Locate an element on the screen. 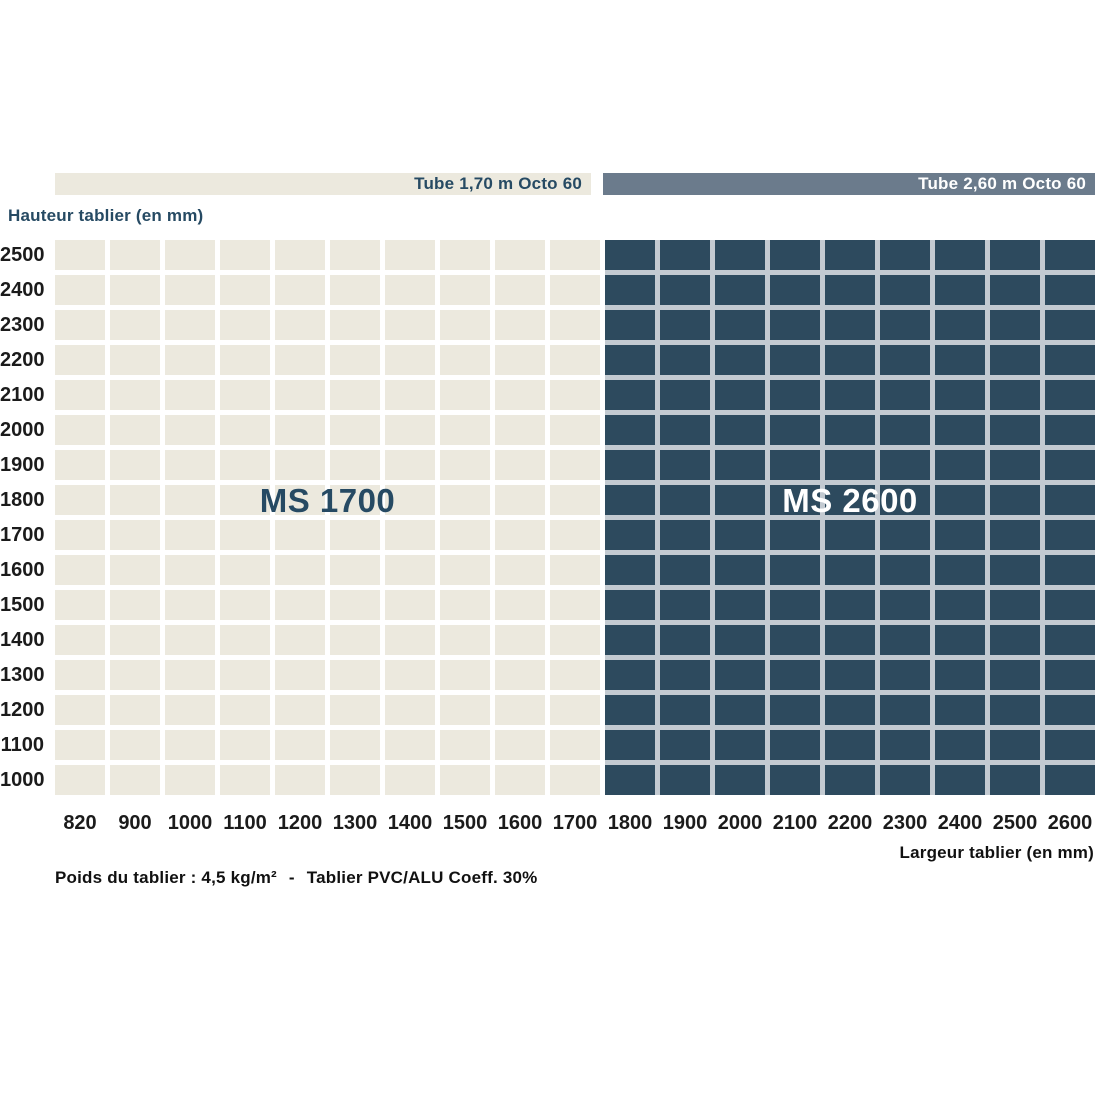 The height and width of the screenshot is (1100, 1100). grid-cell-2200x1700 is located at coordinates (850, 535).